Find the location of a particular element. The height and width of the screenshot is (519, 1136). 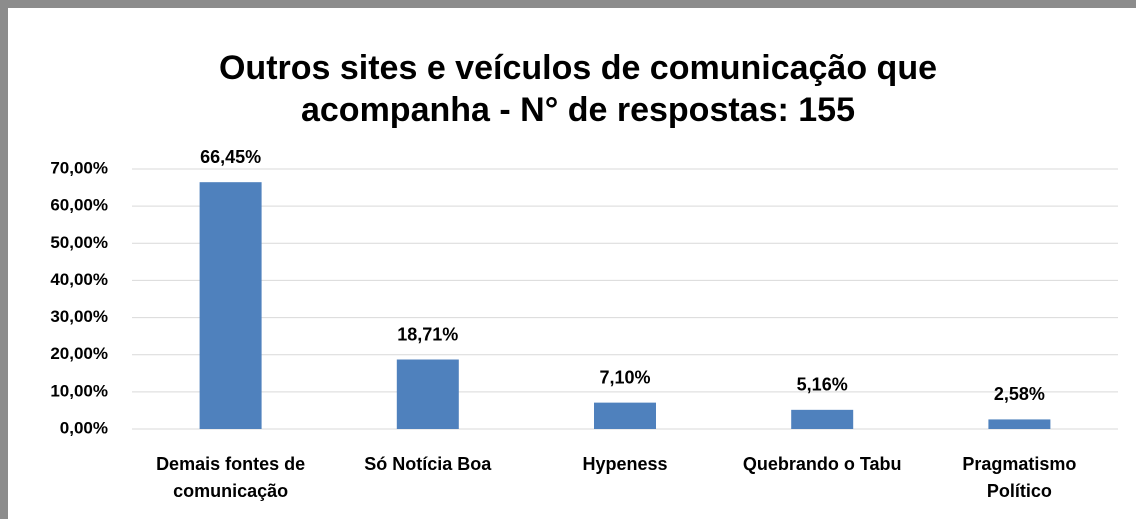

y-tick-label: 0,00% is located at coordinates (84, 427).